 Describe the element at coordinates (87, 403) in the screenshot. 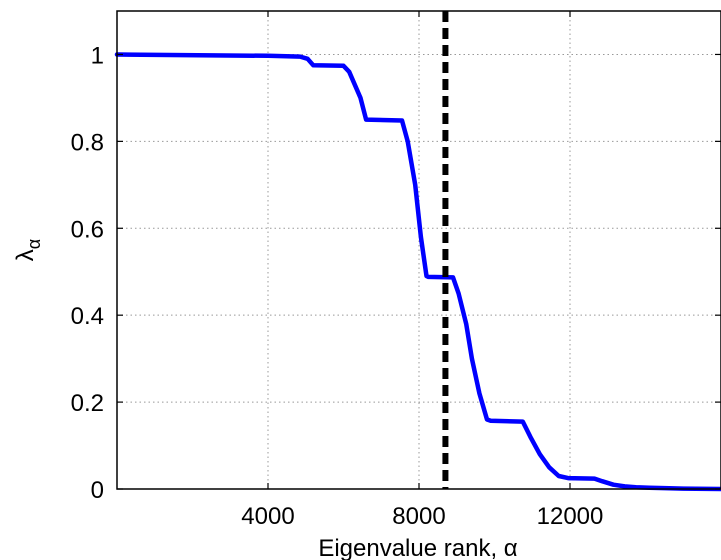

I see `y-tick-label: 0.2` at that location.